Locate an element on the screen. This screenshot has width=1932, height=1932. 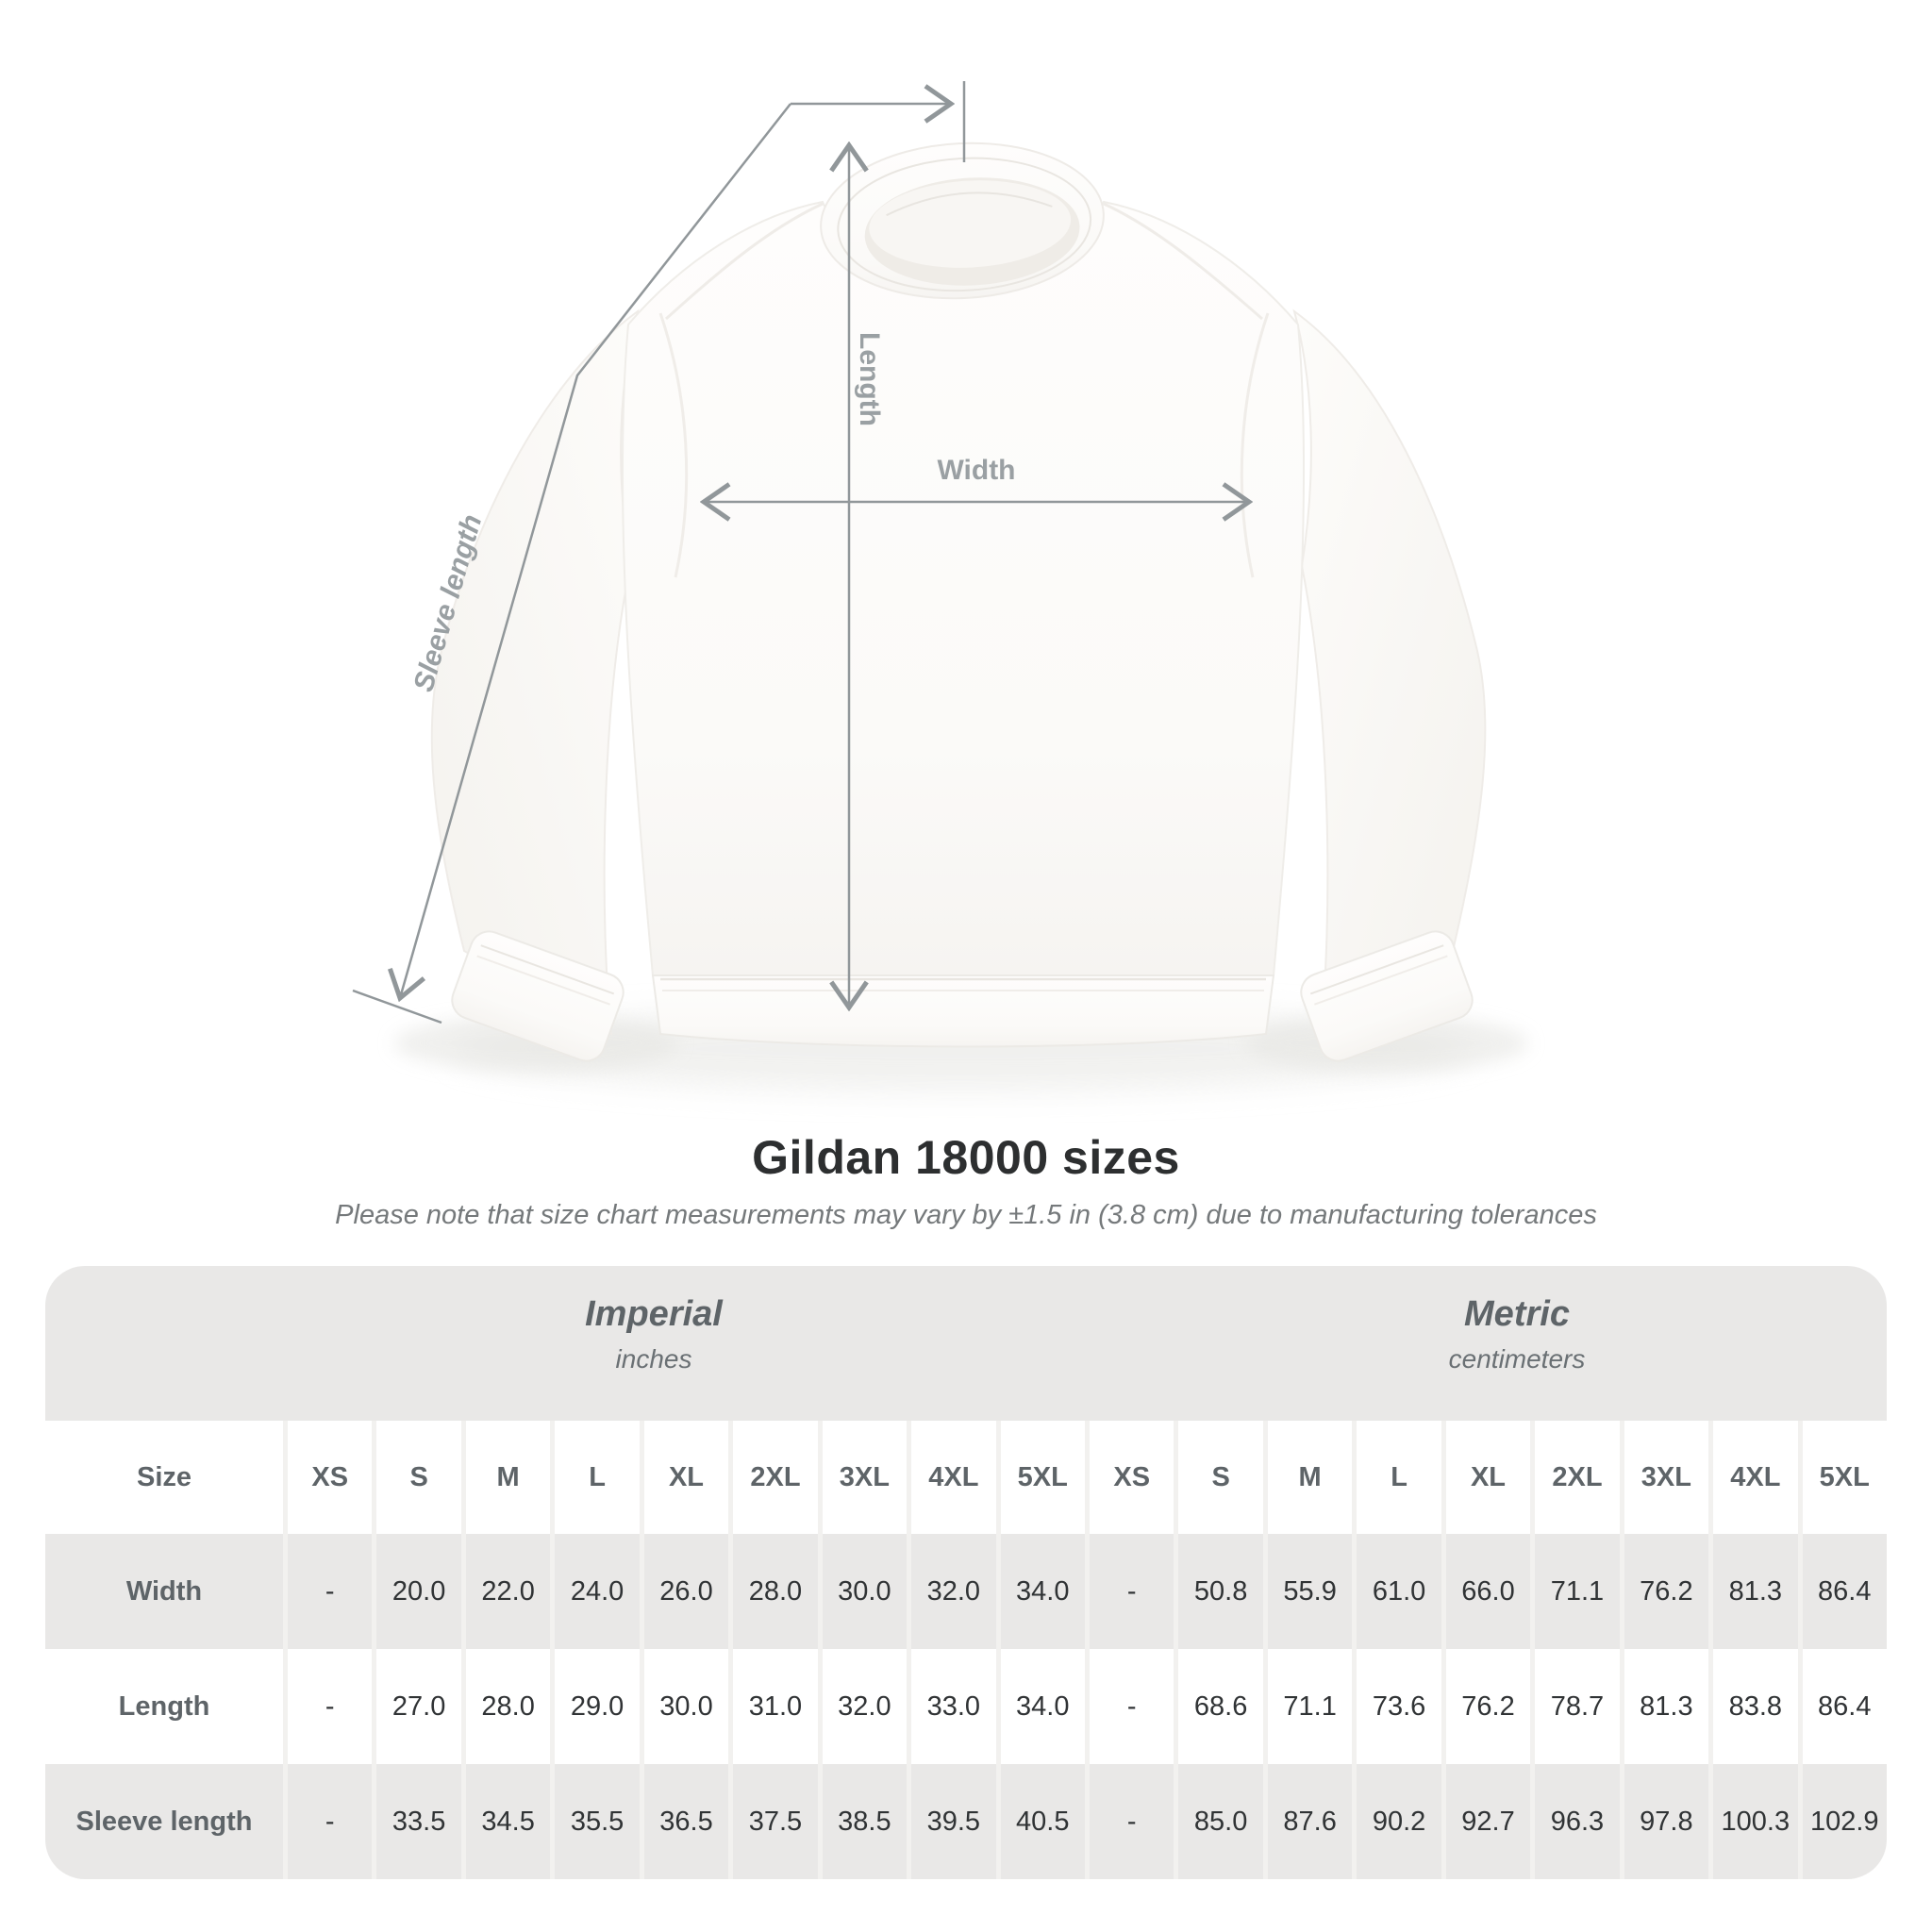
size-header-cell: 5XL is located at coordinates (1040, 1478).